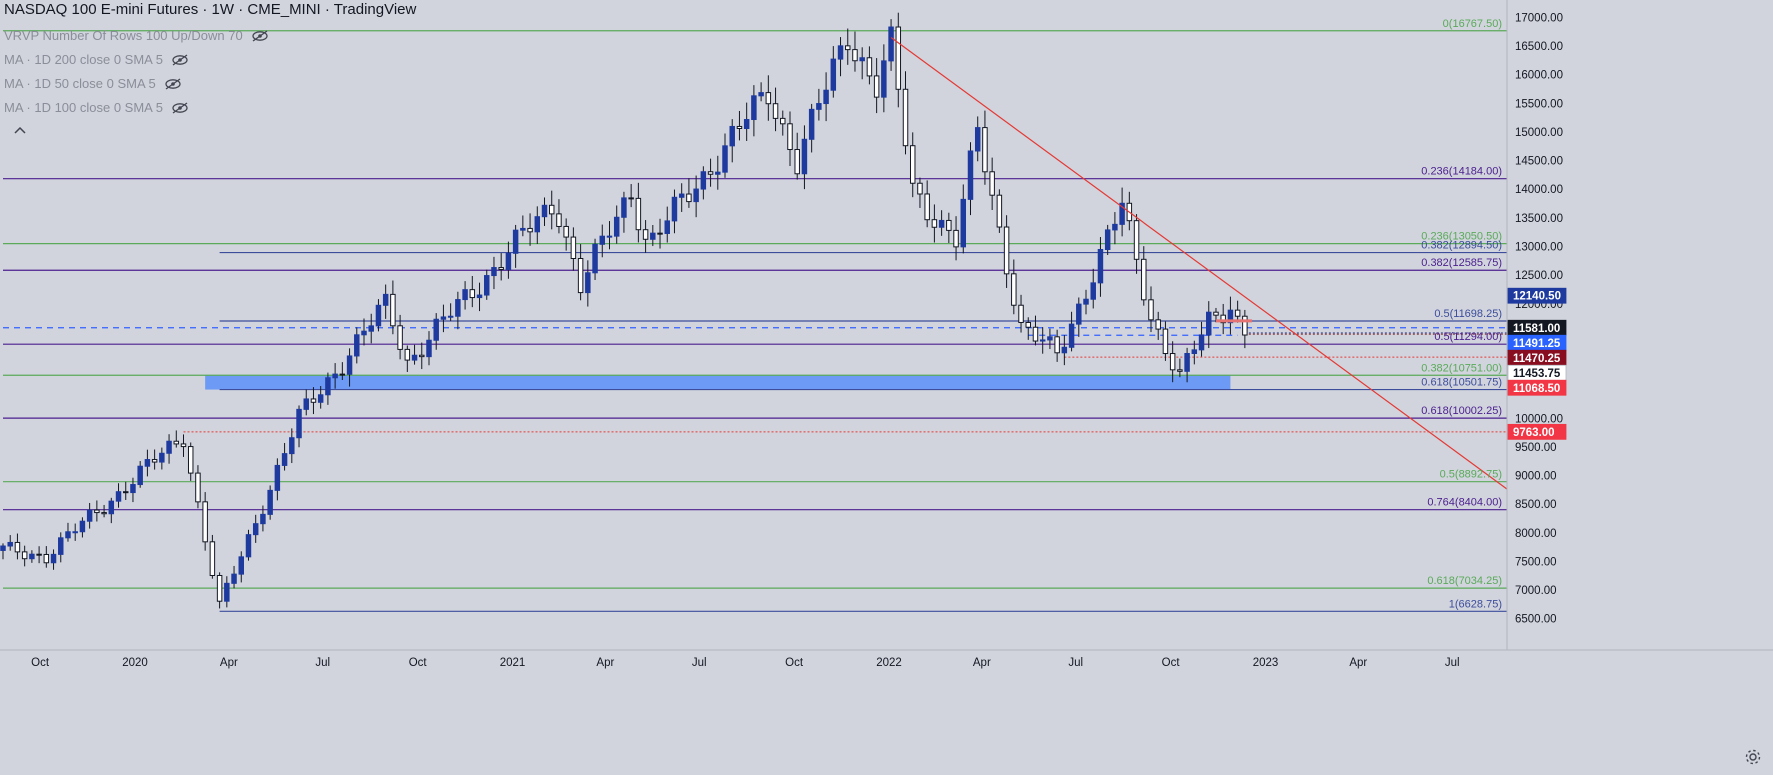 The height and width of the screenshot is (775, 1773). Describe the element at coordinates (229, 663) in the screenshot. I see `x-tick-label: Apr` at that location.